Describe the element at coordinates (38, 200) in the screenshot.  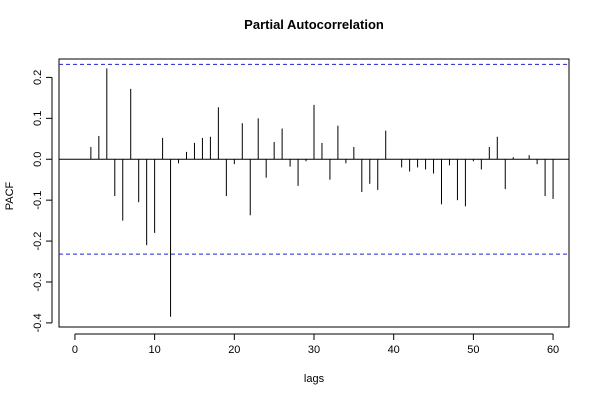
I see `y-tick-label-3: -0.1` at that location.